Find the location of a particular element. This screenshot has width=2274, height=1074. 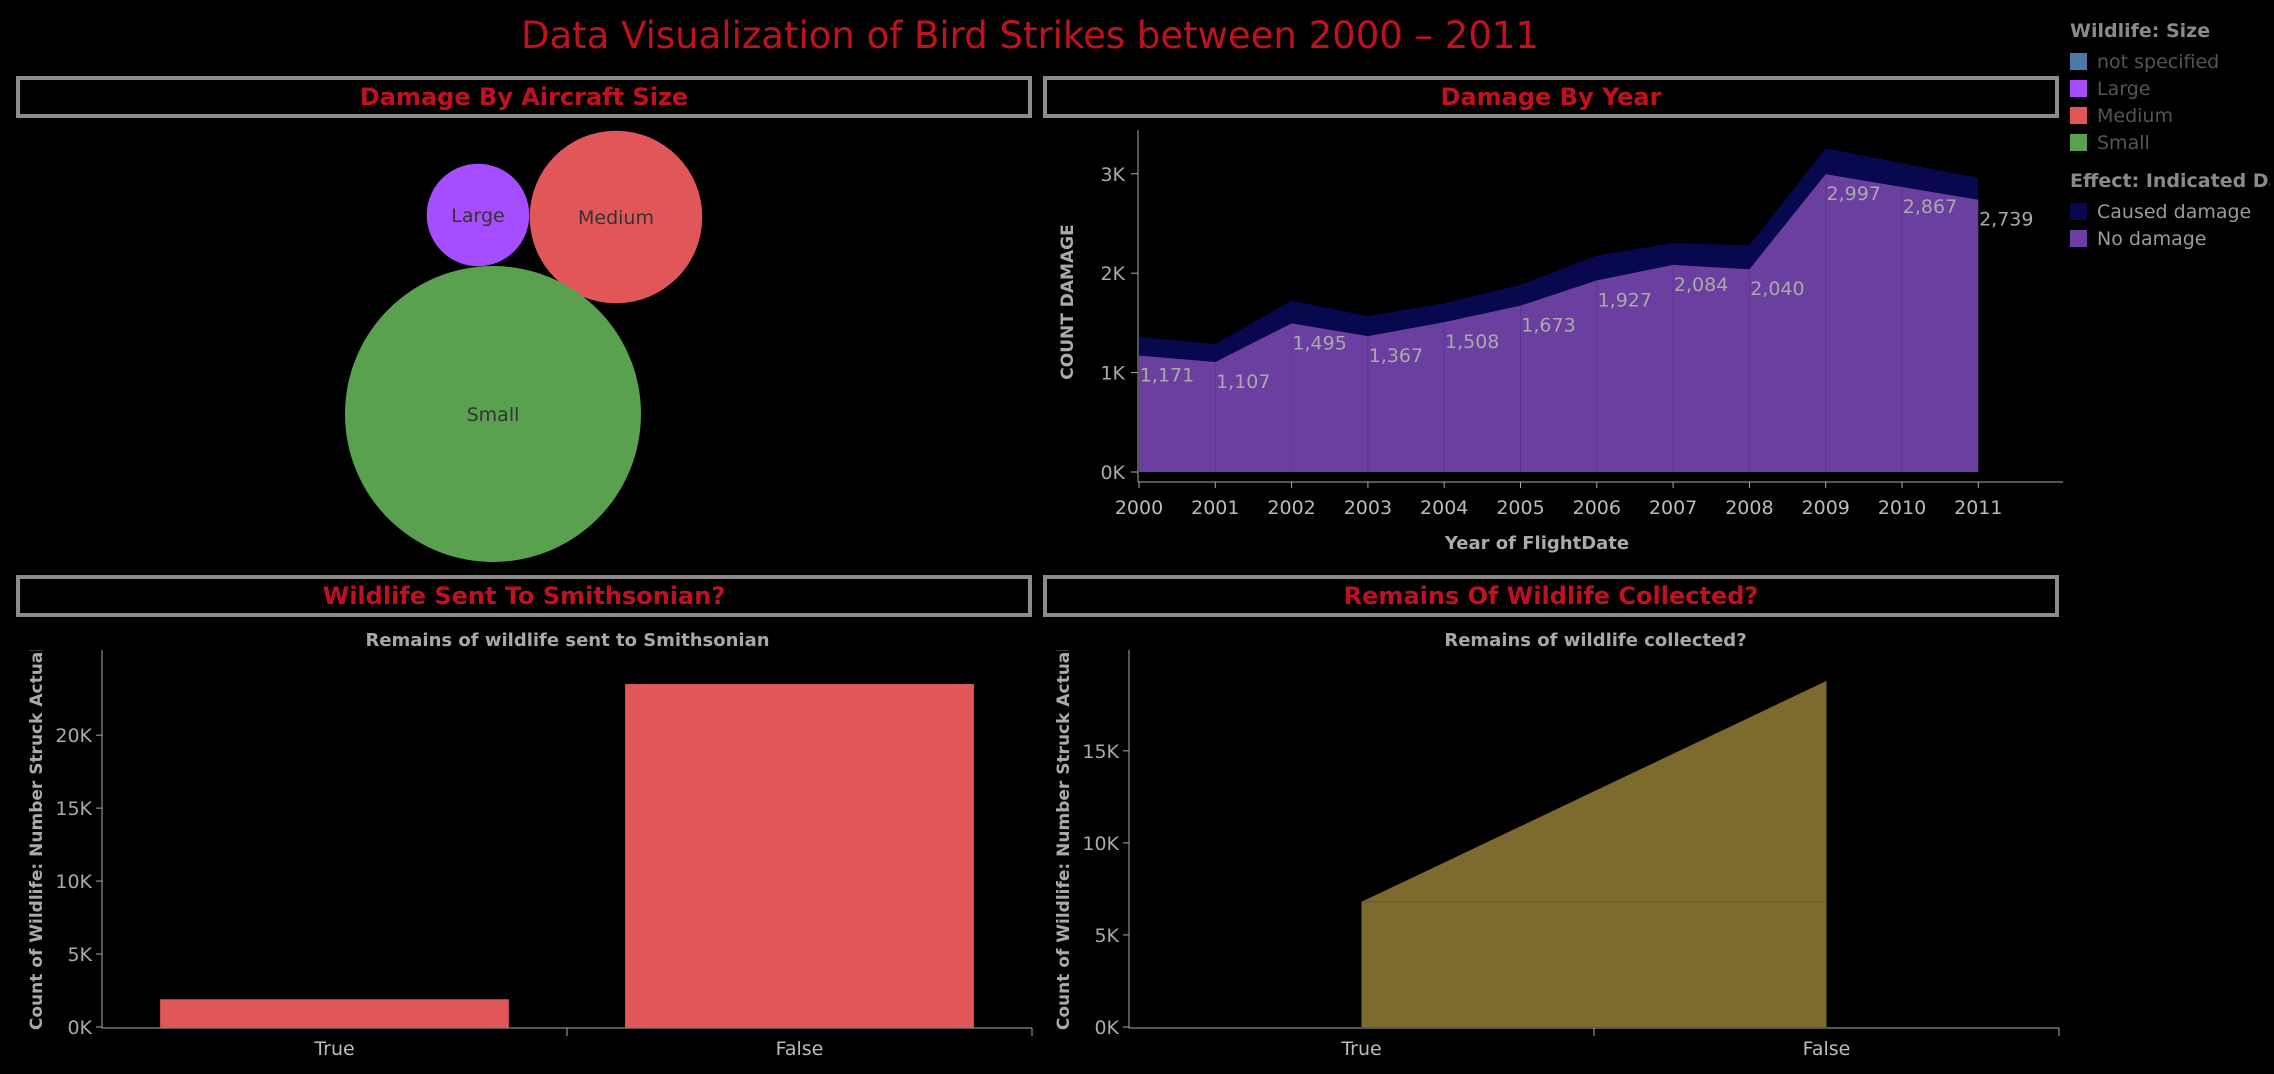

legend-label: No damage is located at coordinates (2152, 238).